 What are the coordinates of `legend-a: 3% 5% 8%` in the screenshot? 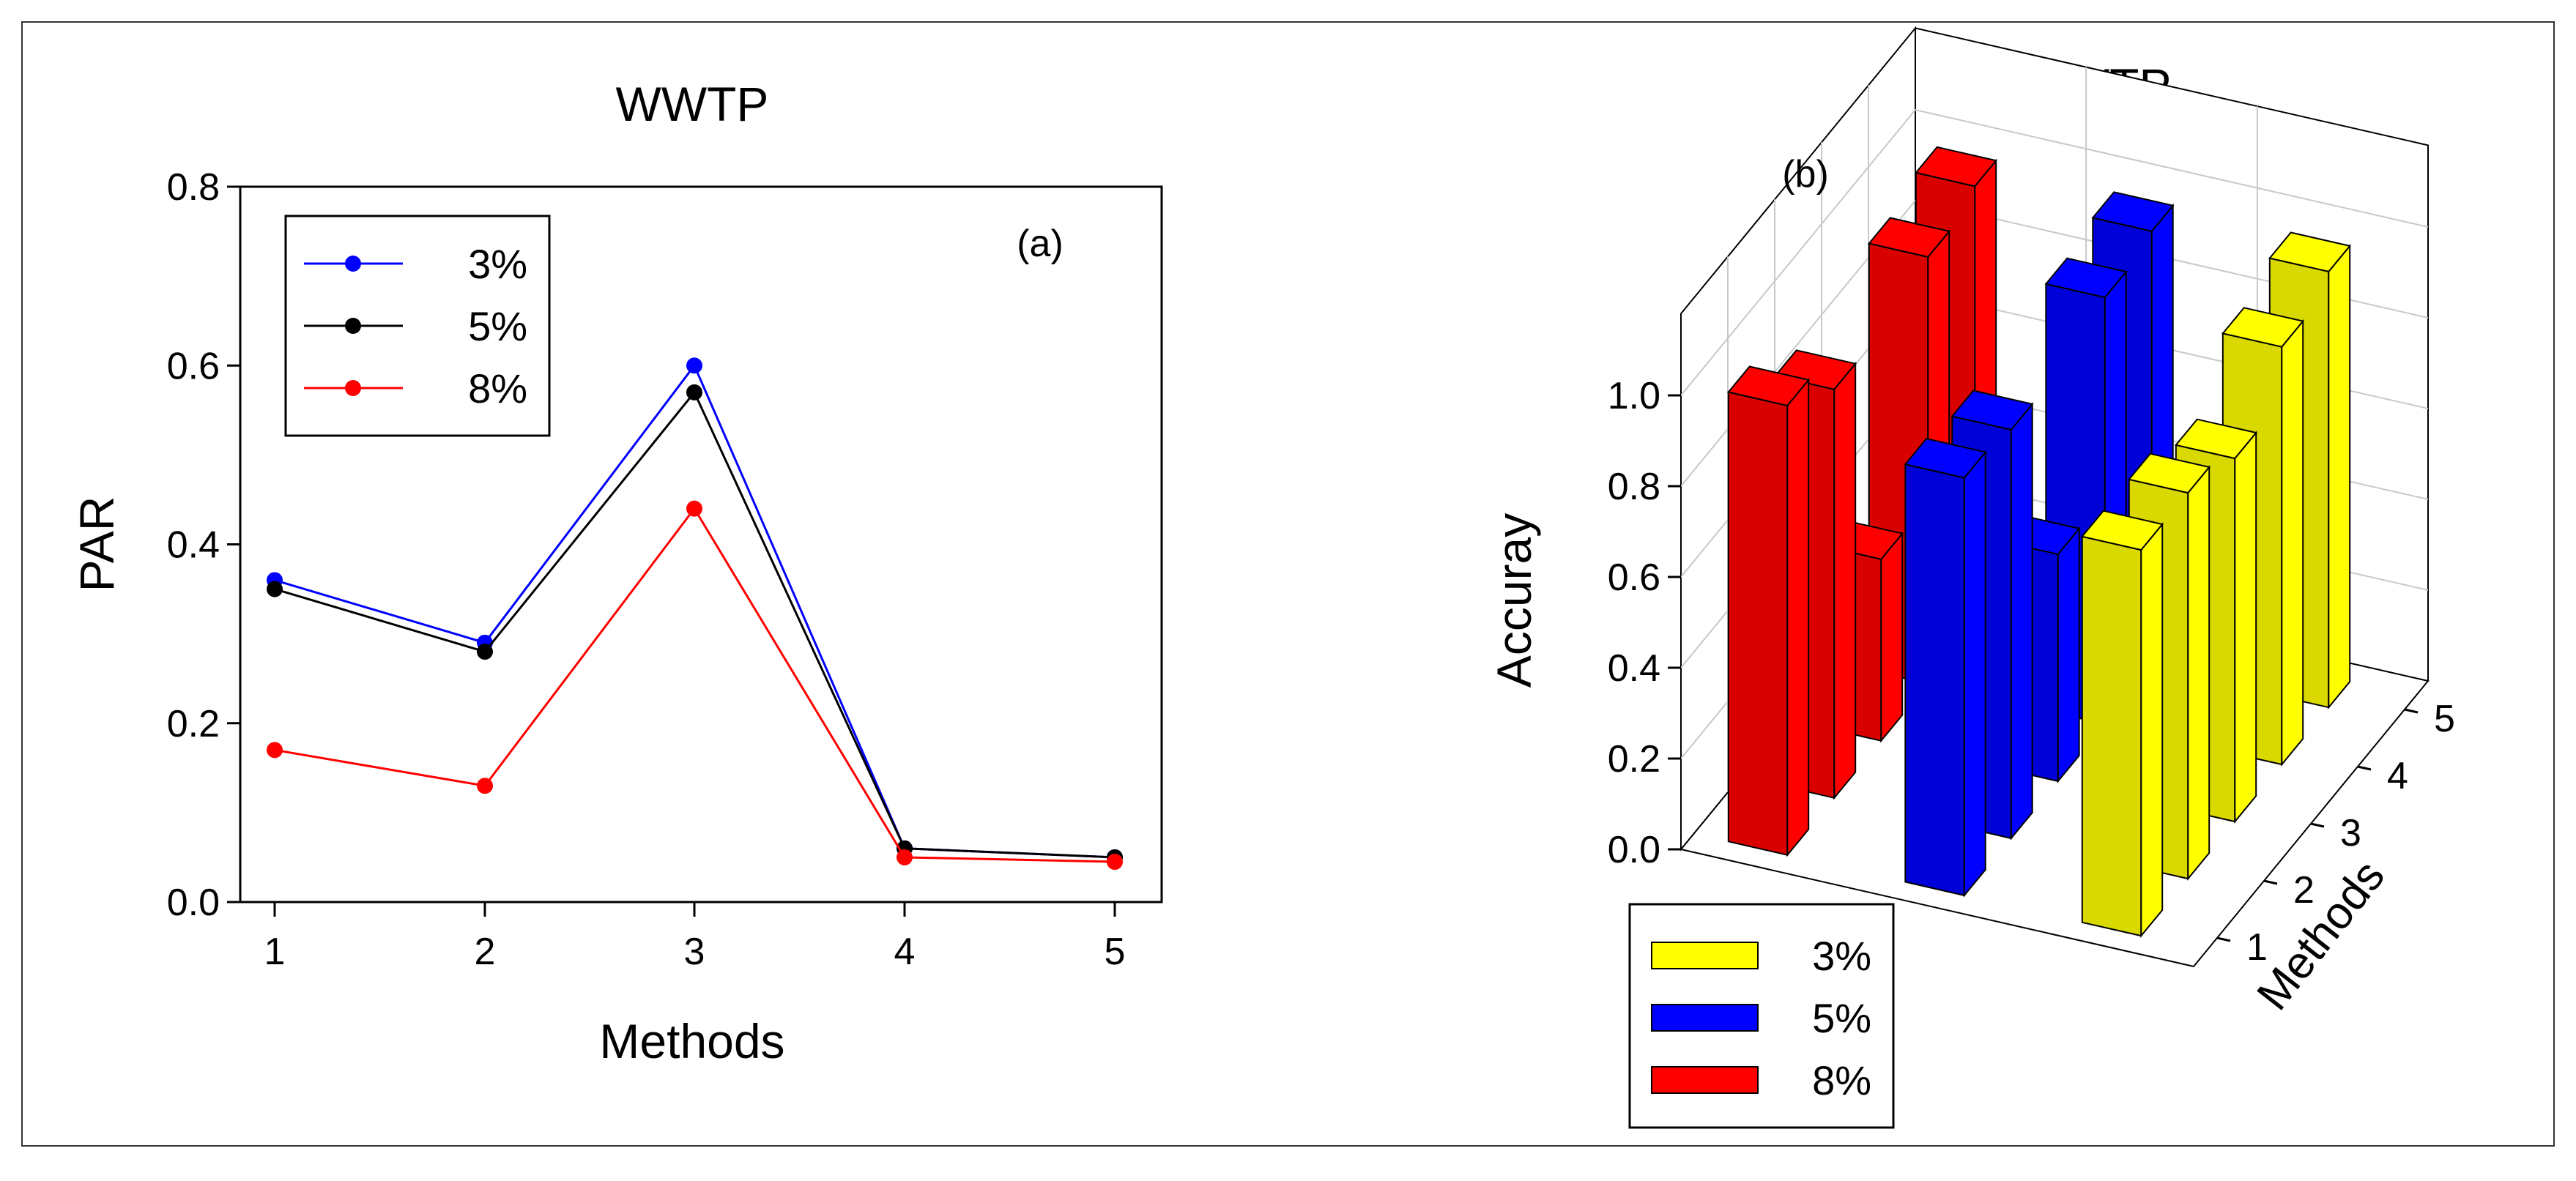 It's located at (417, 326).